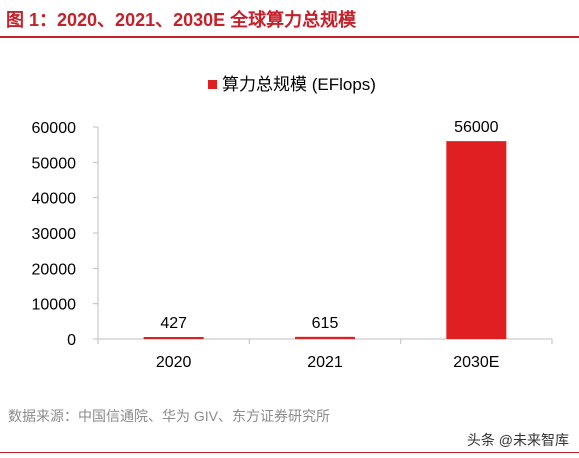 This screenshot has width=579, height=458. What do you see at coordinates (173, 323) in the screenshot?
I see `data-label: 427` at bounding box center [173, 323].